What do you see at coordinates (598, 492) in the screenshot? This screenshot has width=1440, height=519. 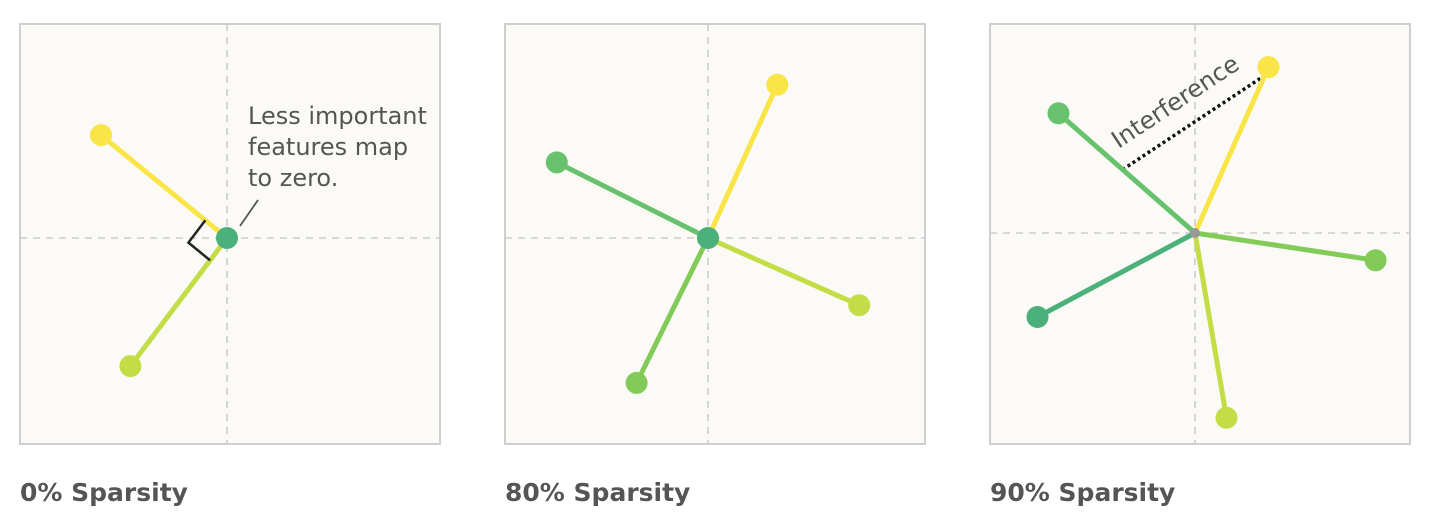 I see `panel-80-caption: 80% Sparsity` at bounding box center [598, 492].